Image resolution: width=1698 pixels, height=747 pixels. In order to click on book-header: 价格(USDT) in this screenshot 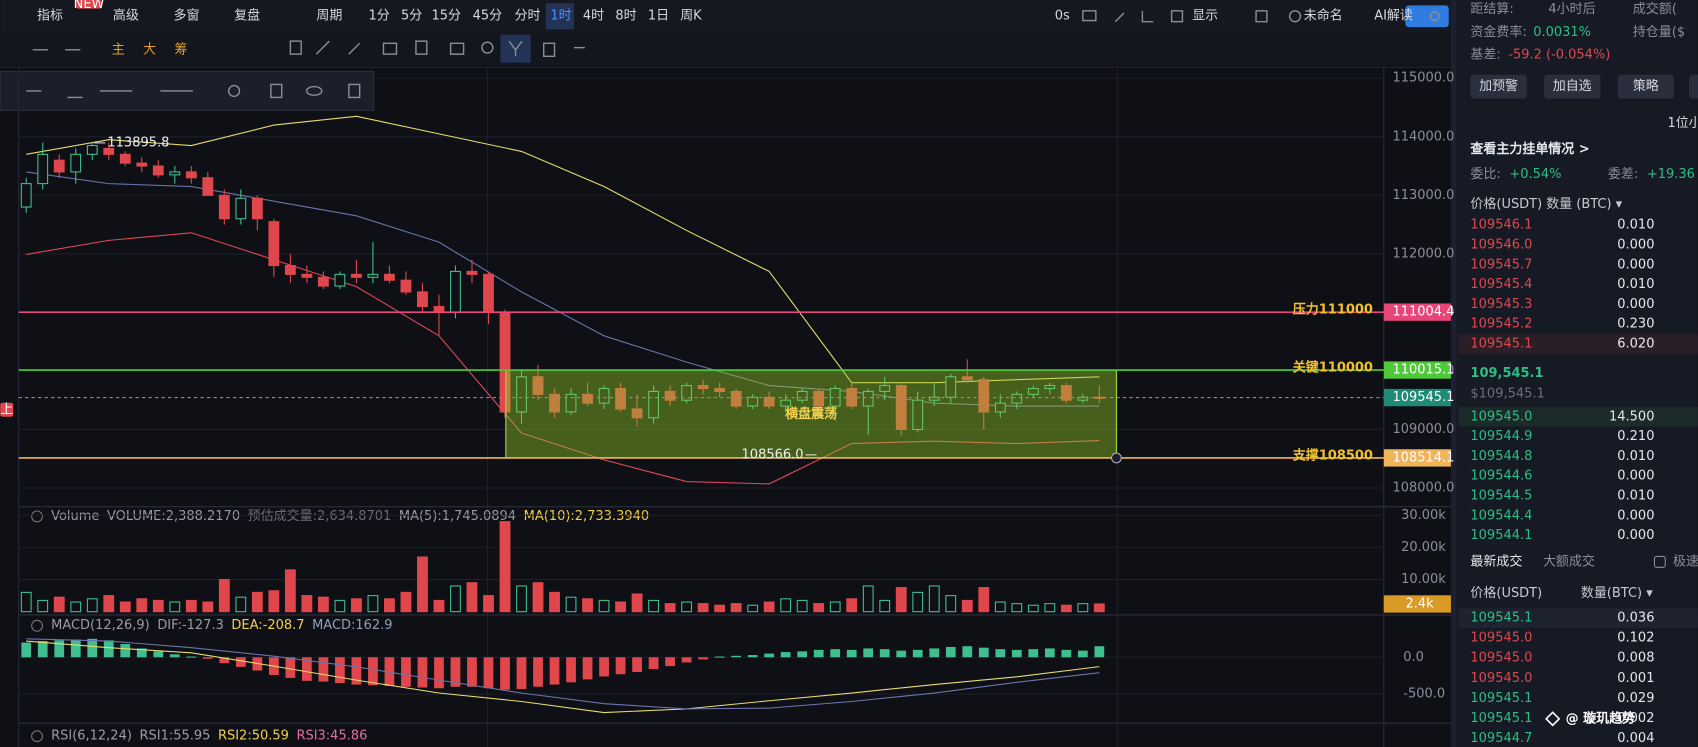, I will do `click(1506, 204)`.